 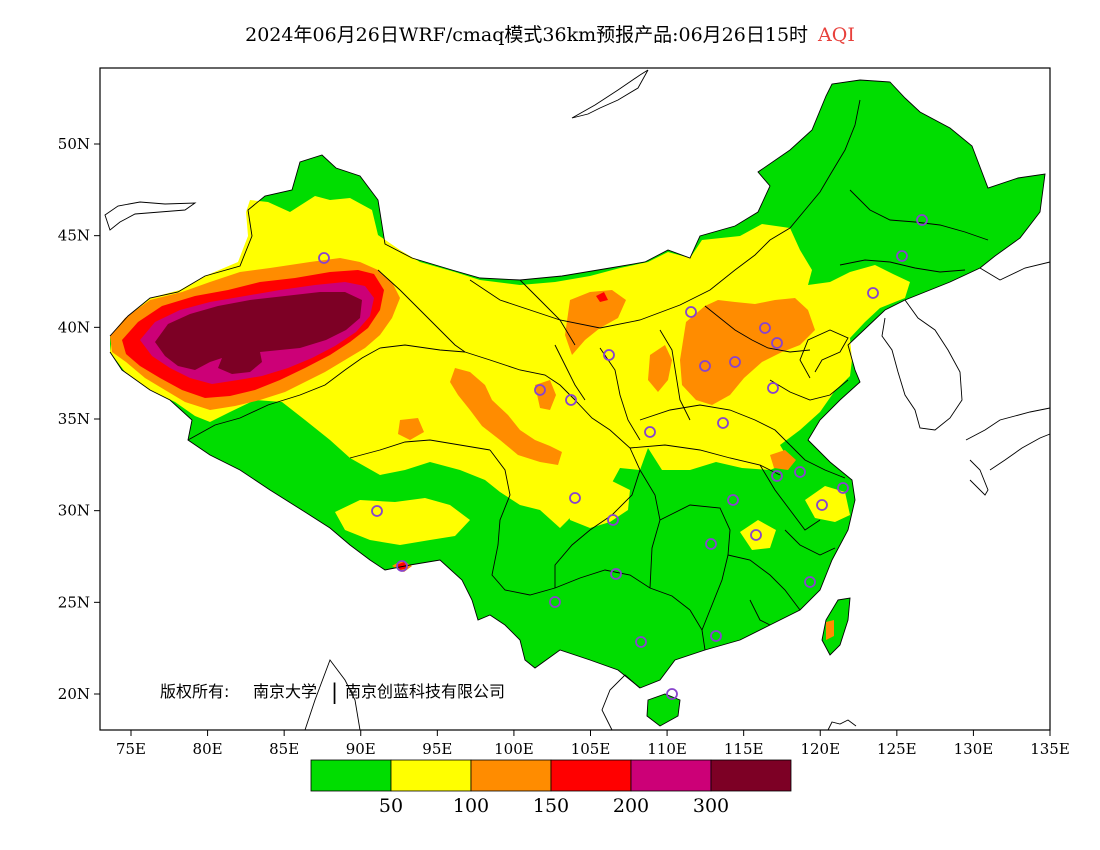 I want to click on lon-tick-label: 85E, so click(x=284, y=749).